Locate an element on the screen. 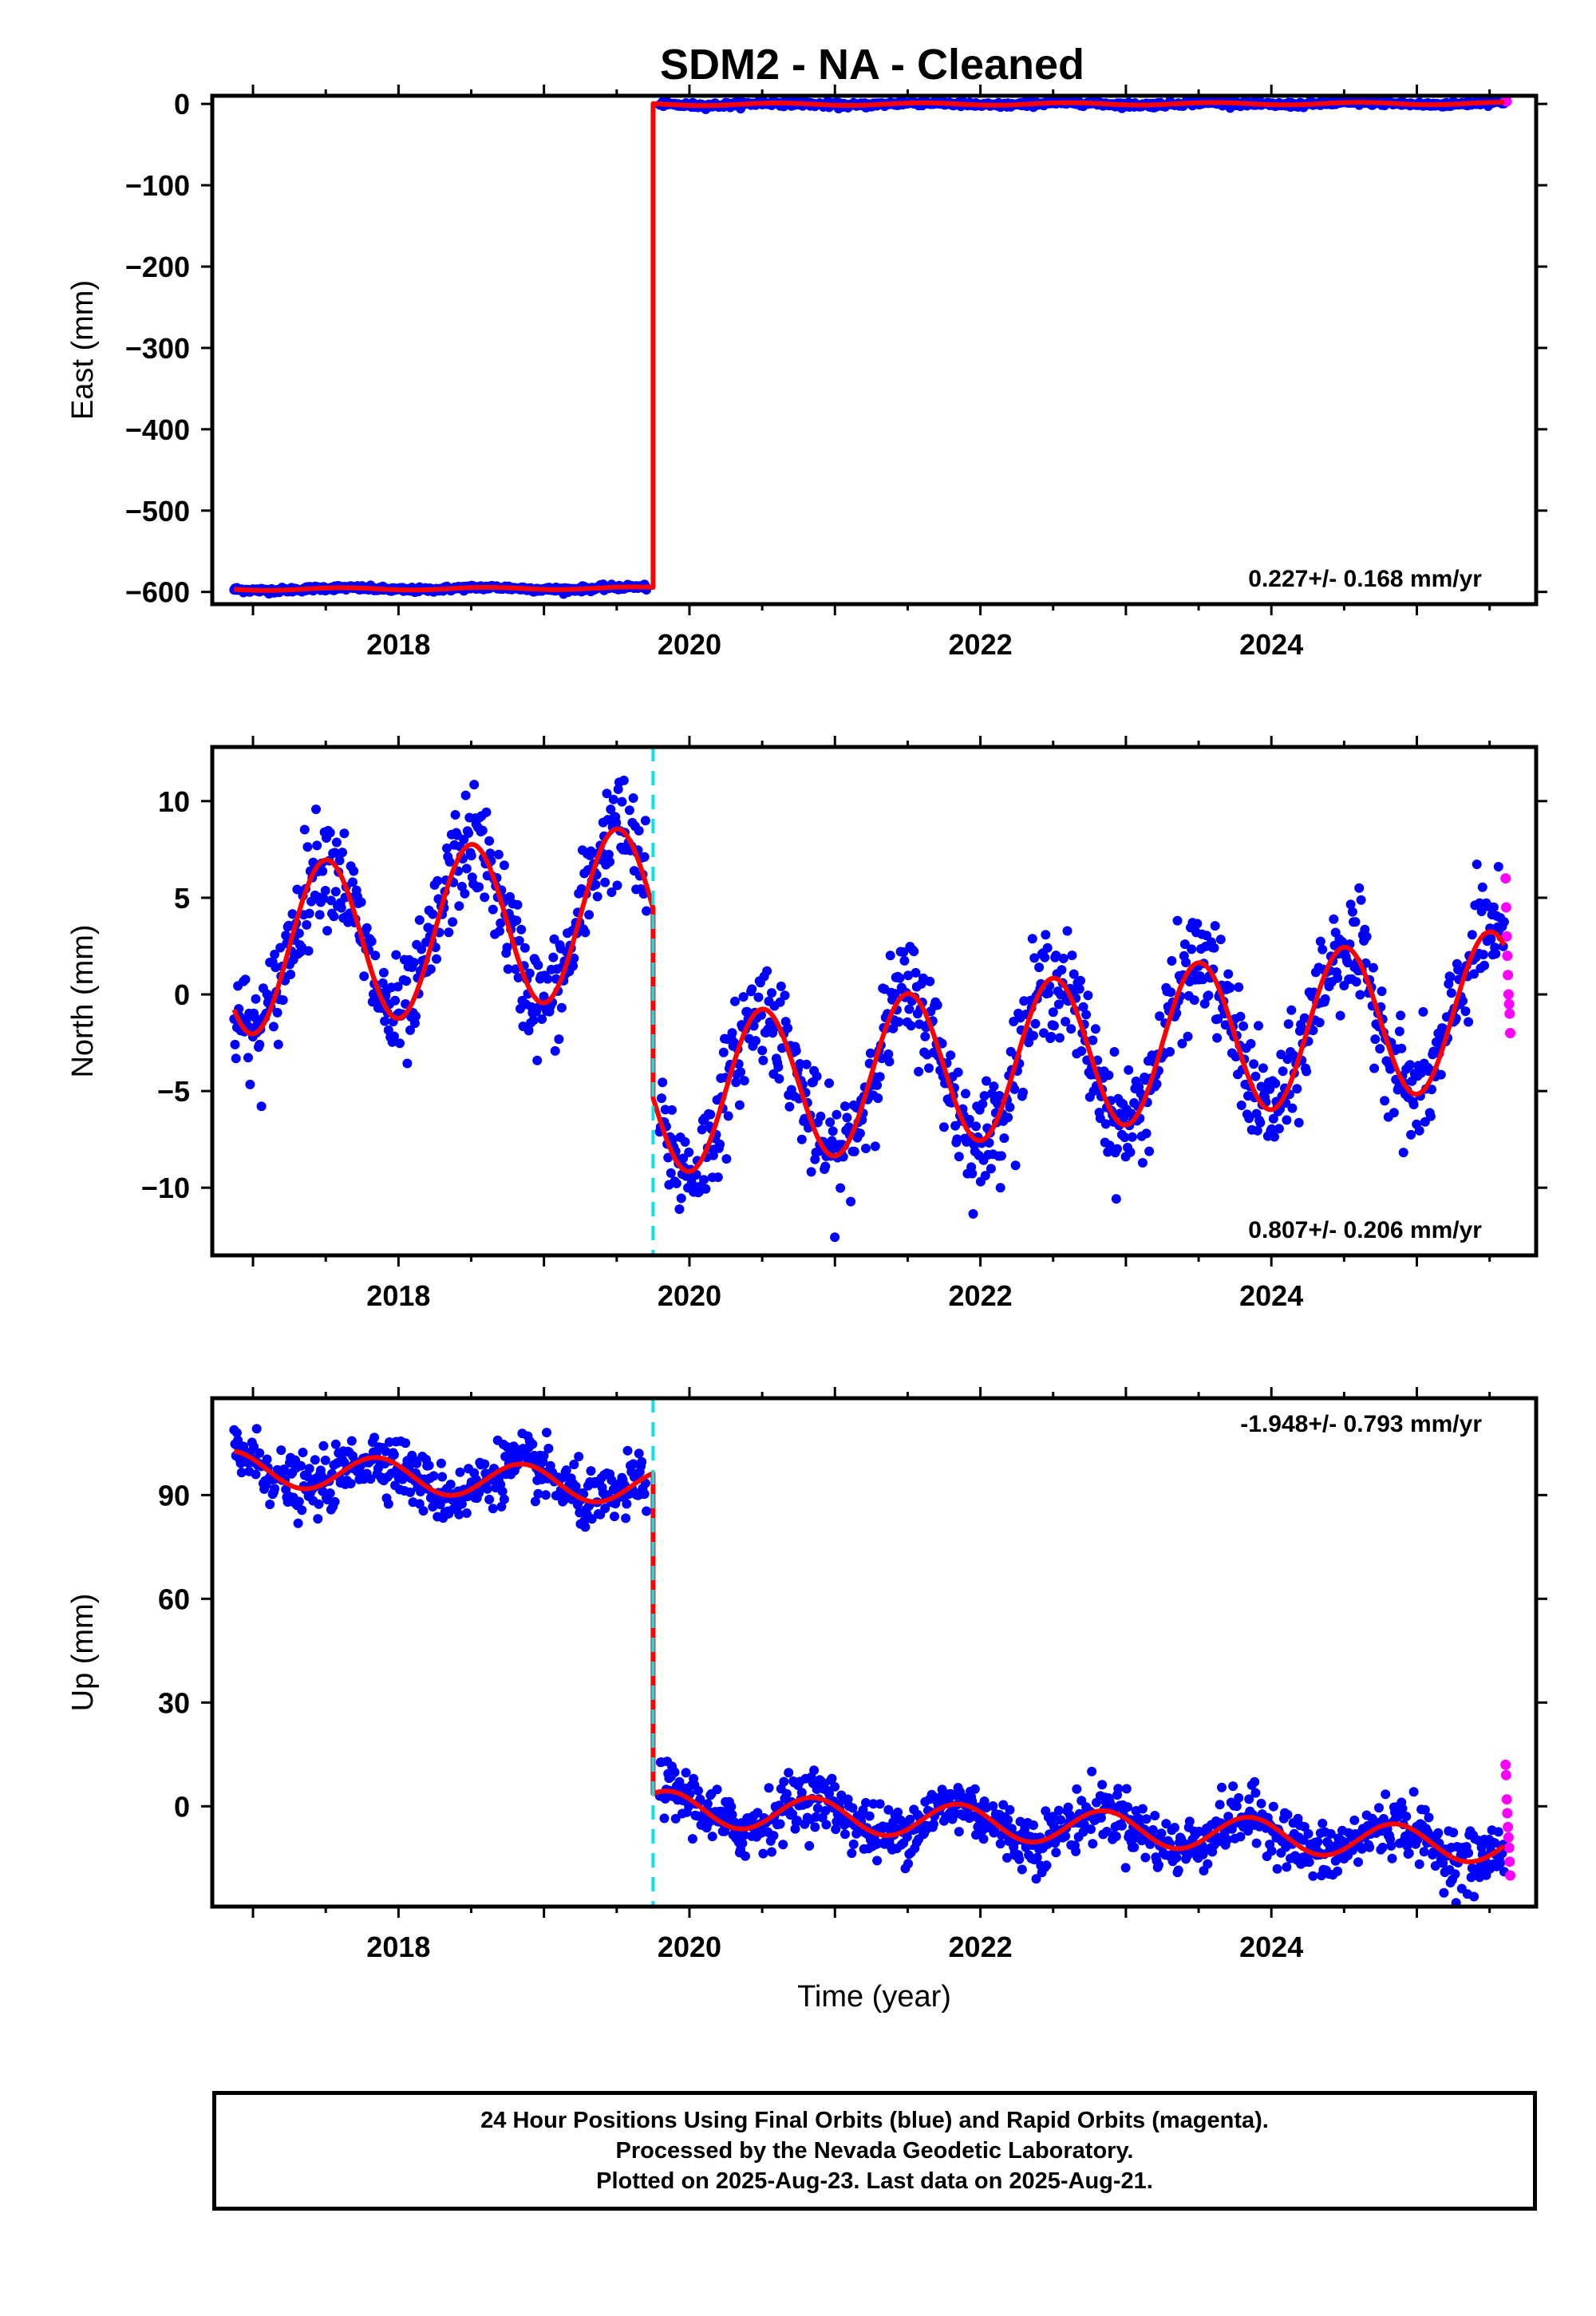 The width and height of the screenshot is (1596, 2316). rate-annotation: 0.227+/- 0.168 mm/yr is located at coordinates (1365, 579).